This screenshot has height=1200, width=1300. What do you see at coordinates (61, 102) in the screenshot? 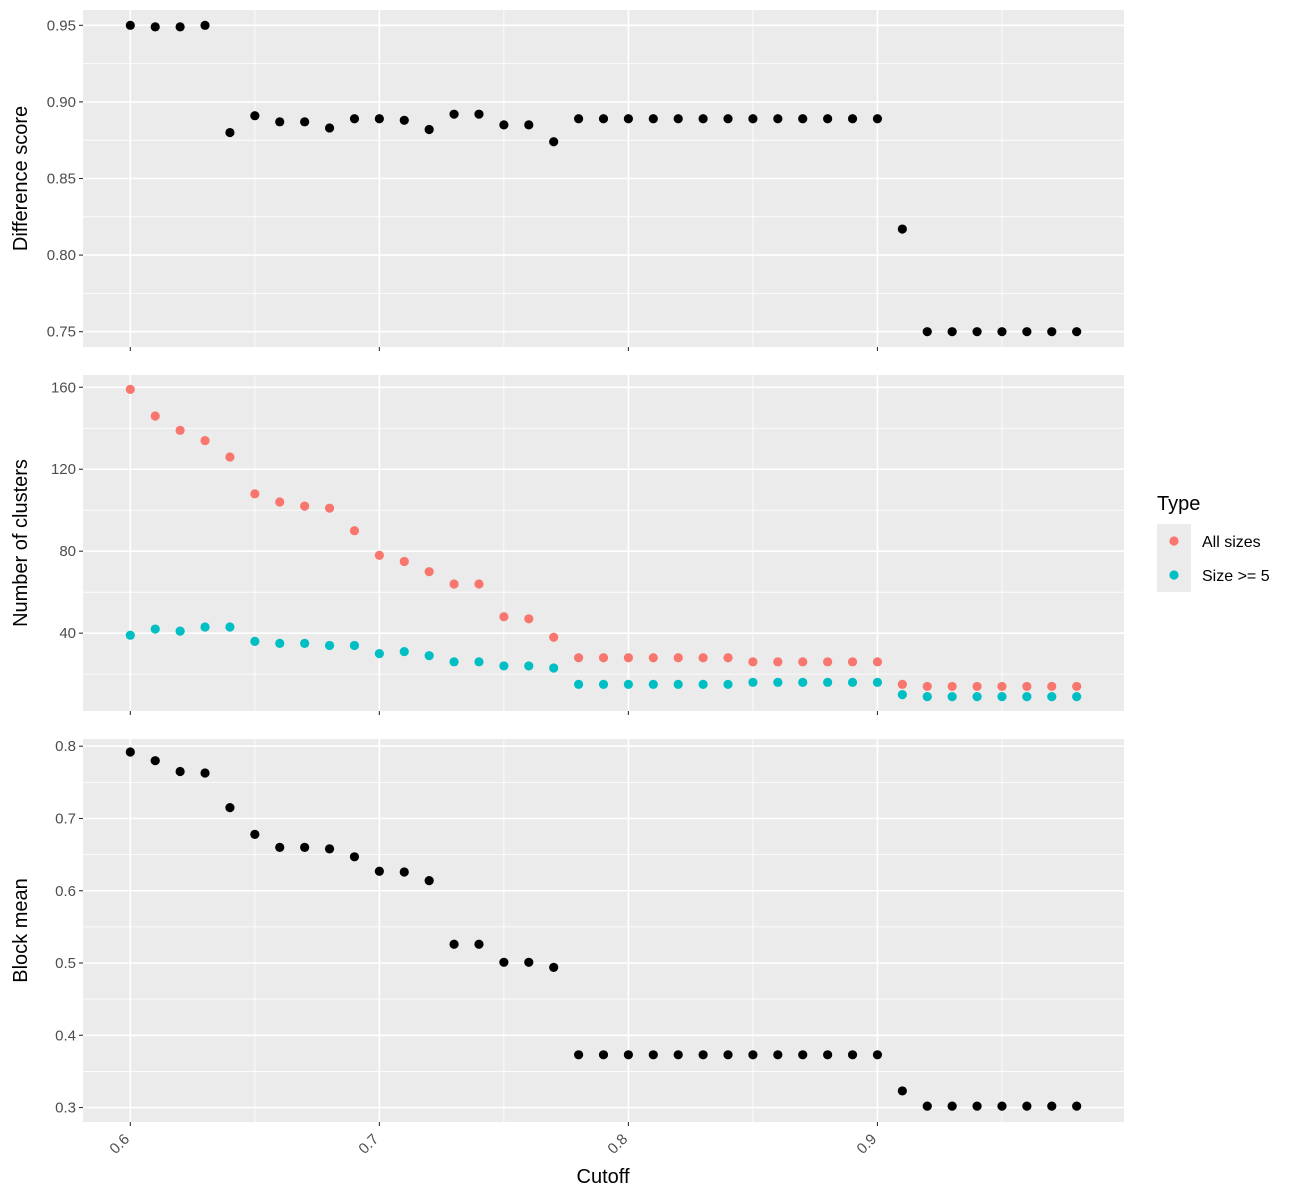
I see `y-tick-label: 0.90` at bounding box center [61, 102].